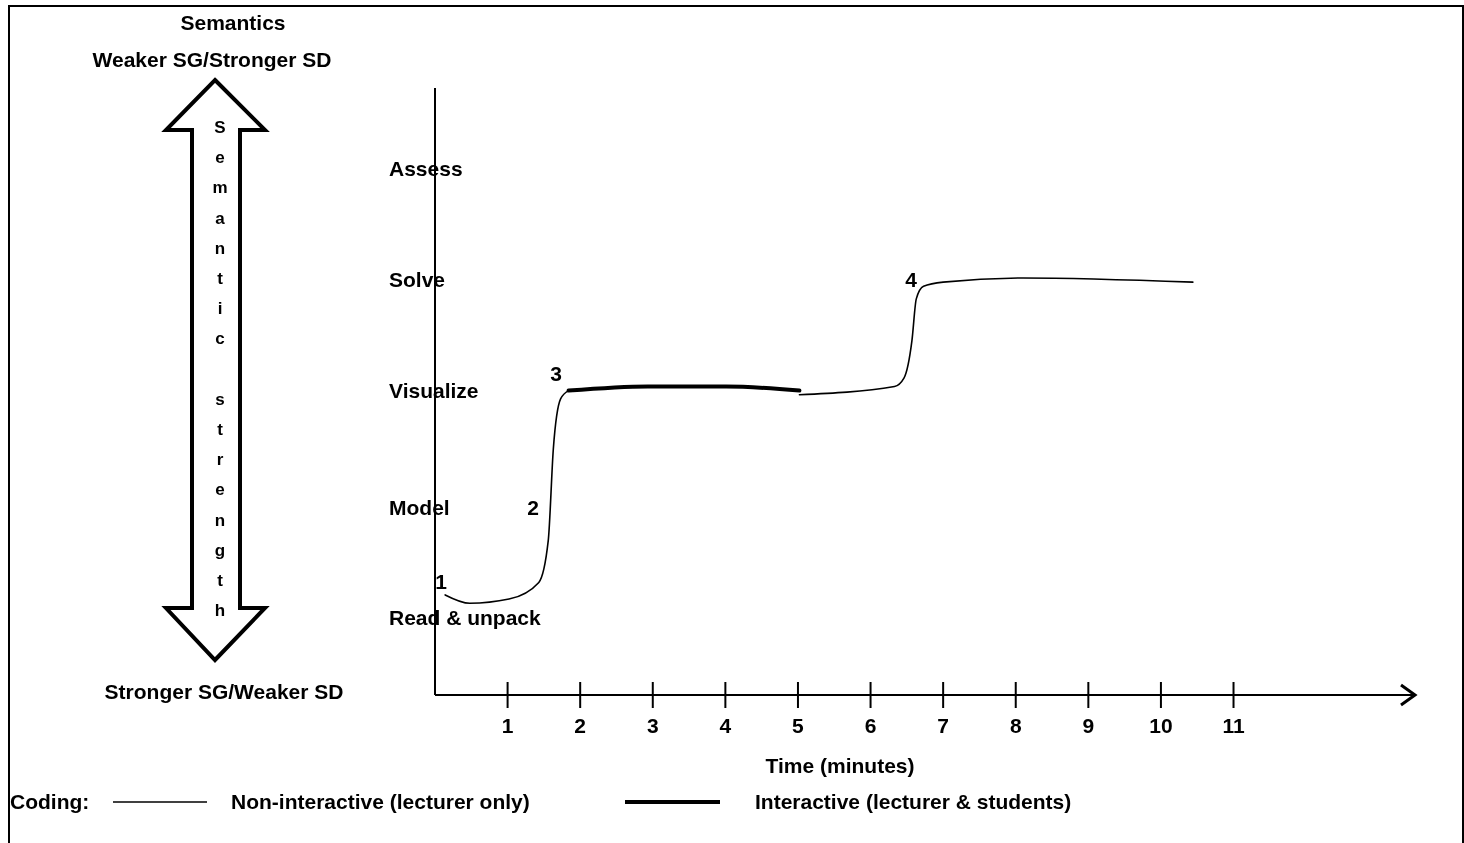  Describe the element at coordinates (556, 373) in the screenshot. I see `annotation: 3` at that location.